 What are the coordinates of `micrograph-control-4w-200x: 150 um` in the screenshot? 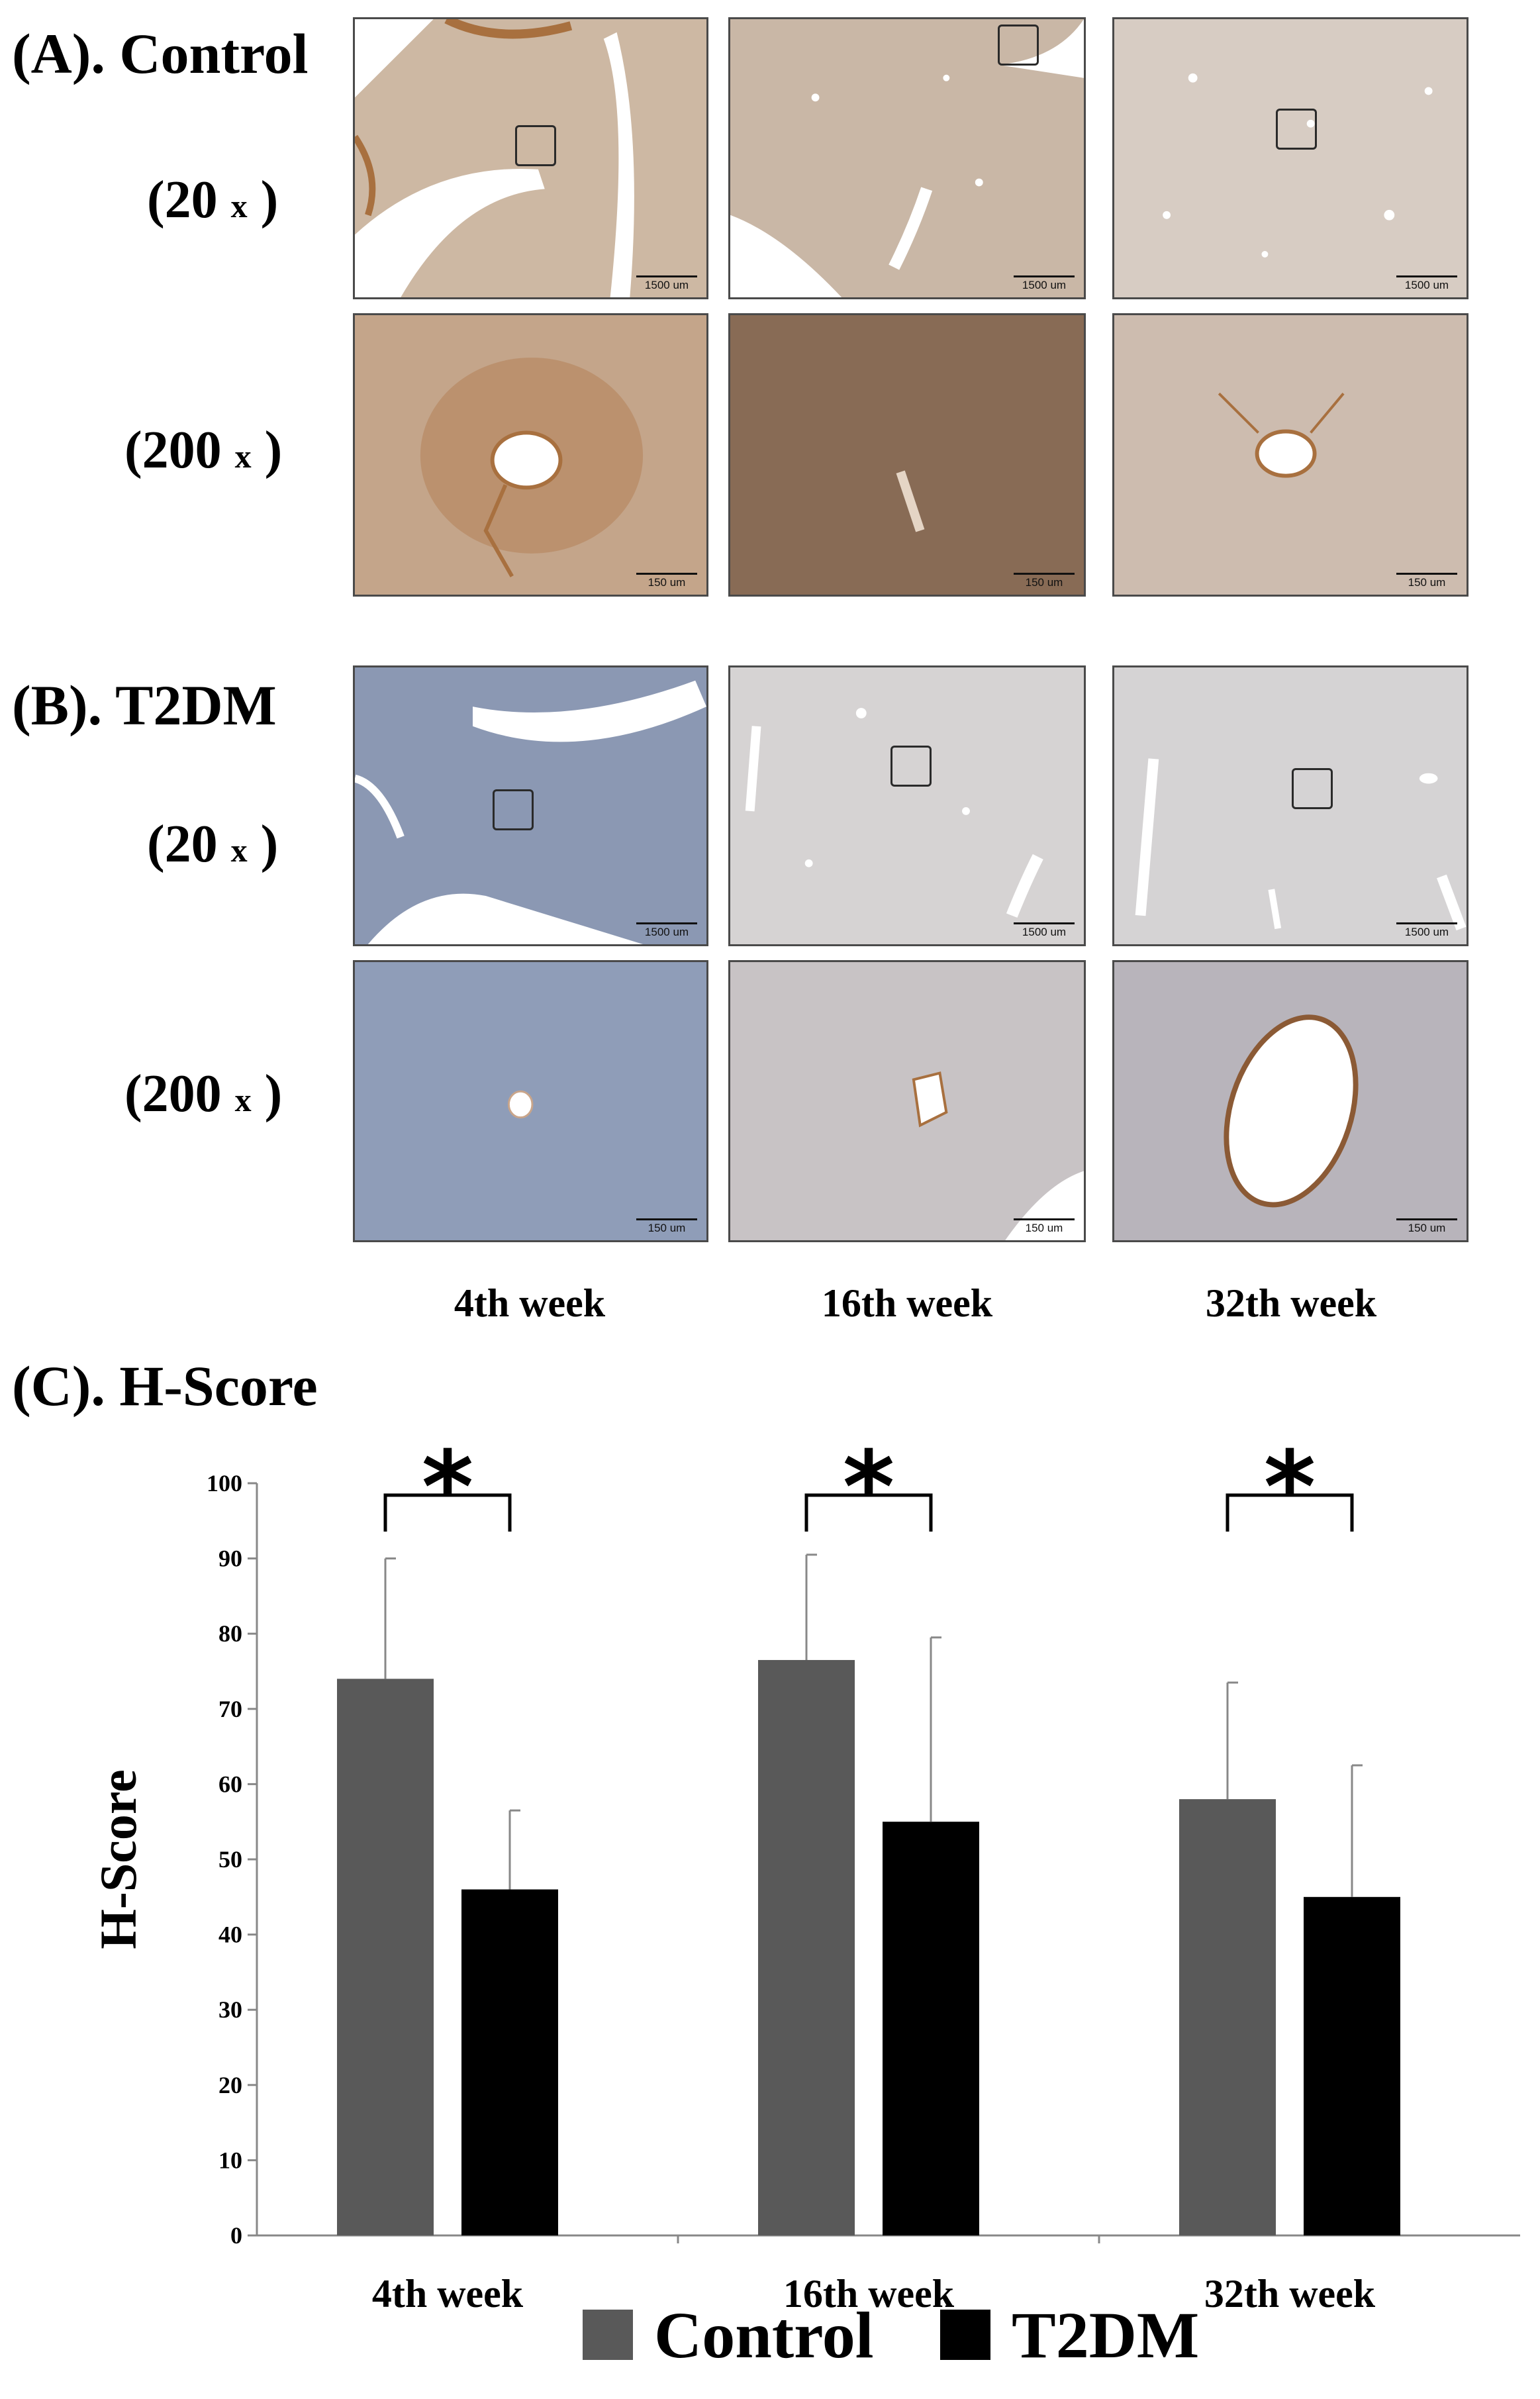 It's located at (530, 455).